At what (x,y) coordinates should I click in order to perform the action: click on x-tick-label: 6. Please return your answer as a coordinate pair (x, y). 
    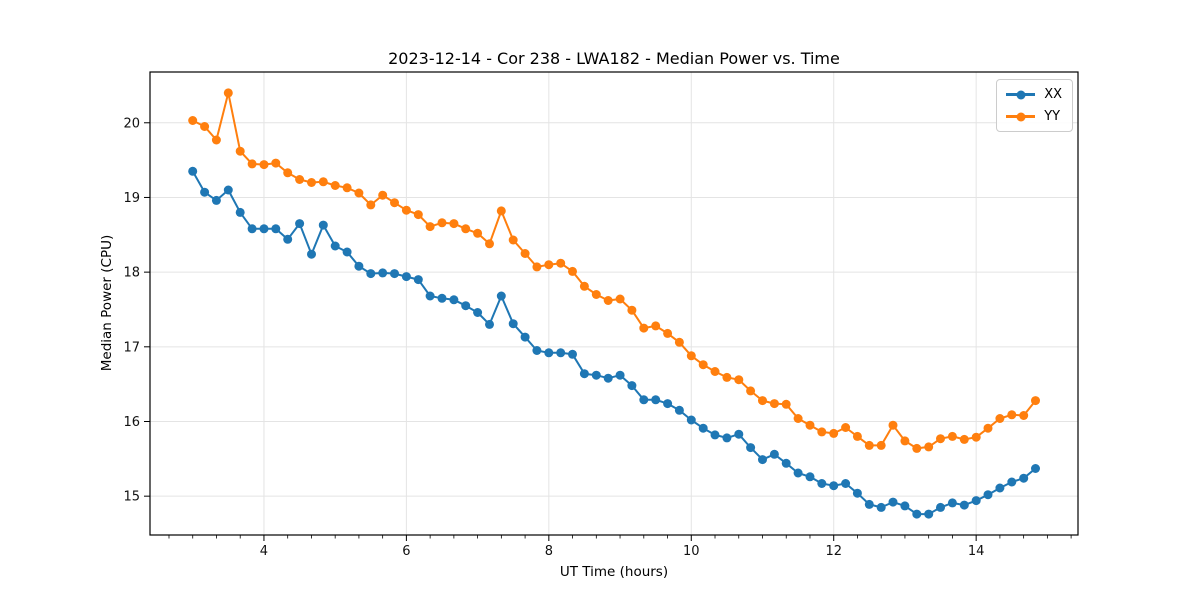
    Looking at the image, I should click on (406, 551).